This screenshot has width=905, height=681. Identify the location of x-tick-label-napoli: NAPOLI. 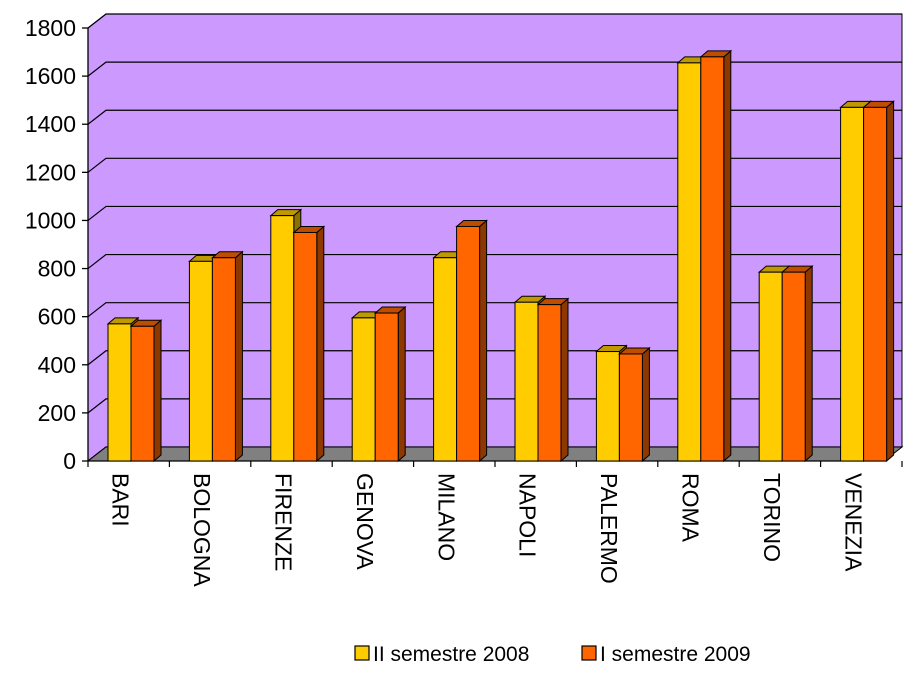
(528, 515).